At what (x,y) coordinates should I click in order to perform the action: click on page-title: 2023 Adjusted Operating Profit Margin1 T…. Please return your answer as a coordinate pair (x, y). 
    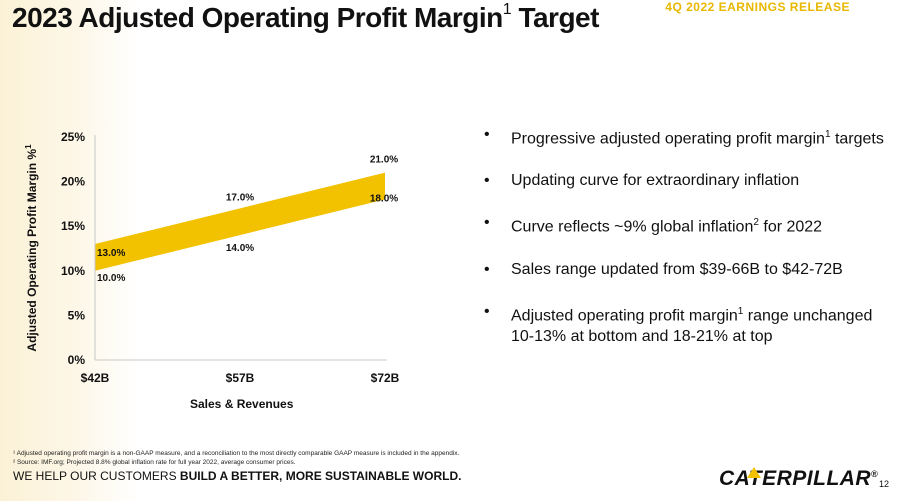
    Looking at the image, I should click on (305, 17).